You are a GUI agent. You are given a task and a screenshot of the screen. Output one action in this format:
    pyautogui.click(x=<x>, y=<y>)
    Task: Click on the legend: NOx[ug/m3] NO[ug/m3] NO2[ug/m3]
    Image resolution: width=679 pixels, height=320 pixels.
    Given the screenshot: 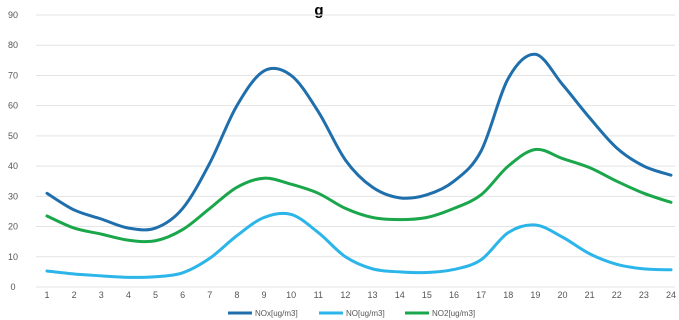 What is the action you would take?
    pyautogui.click(x=351, y=313)
    